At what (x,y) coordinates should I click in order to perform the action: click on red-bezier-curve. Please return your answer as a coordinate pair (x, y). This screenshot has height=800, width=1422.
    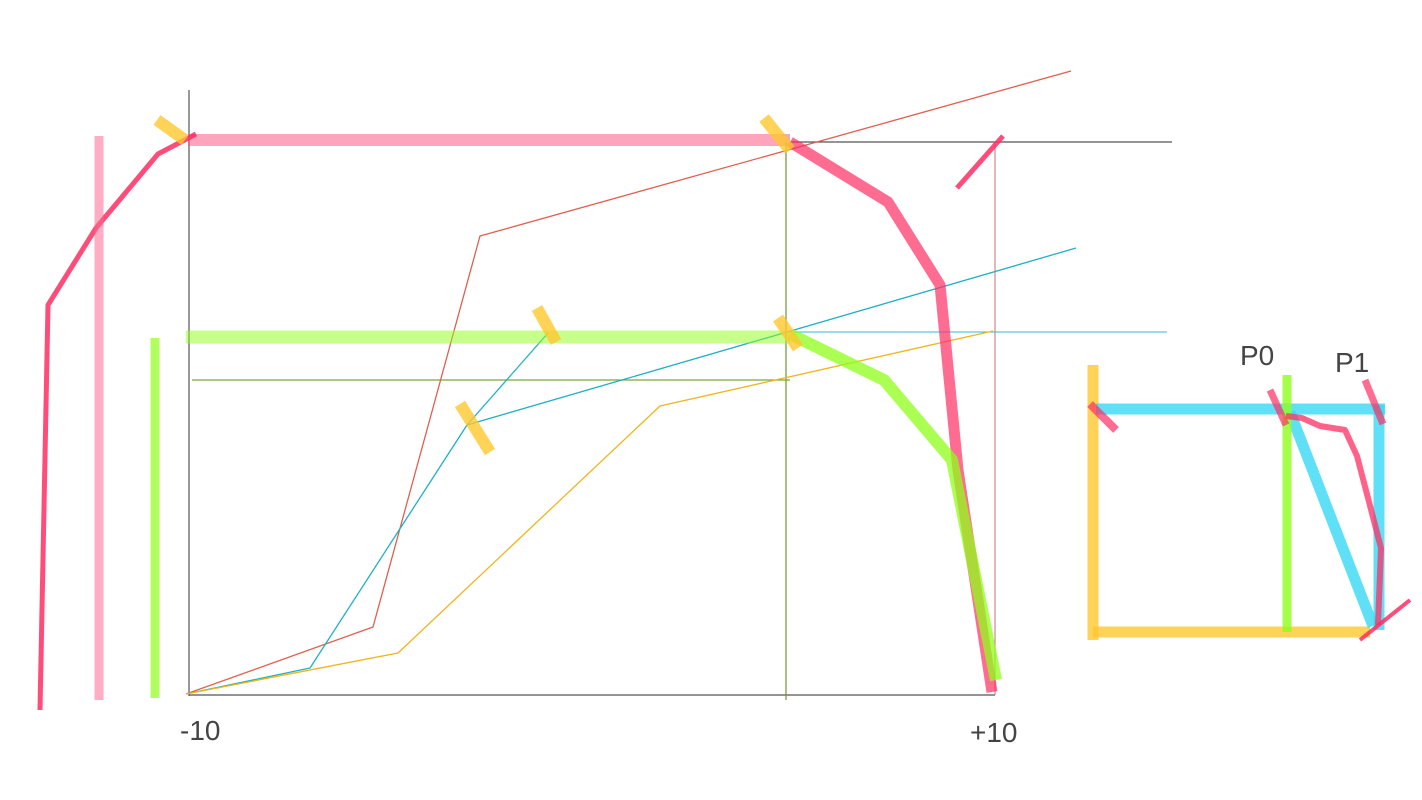
    Looking at the image, I should click on (1334, 519).